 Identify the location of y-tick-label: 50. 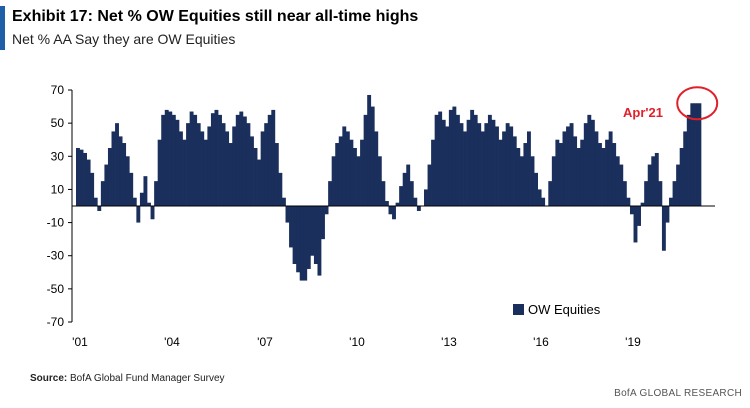
(58, 123).